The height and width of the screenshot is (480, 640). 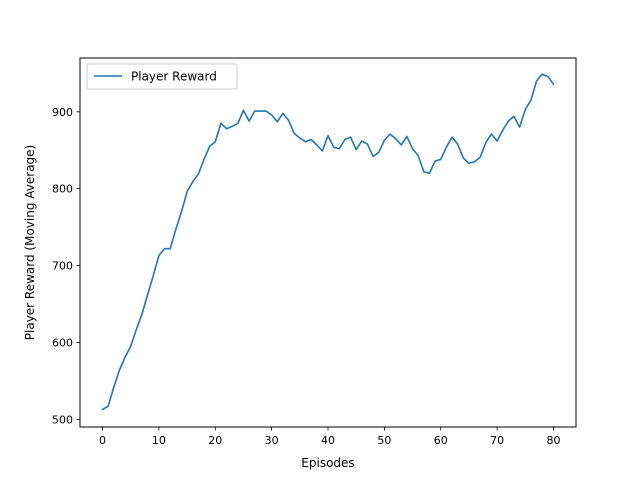 I want to click on x-tick-label: 30, so click(x=272, y=440).